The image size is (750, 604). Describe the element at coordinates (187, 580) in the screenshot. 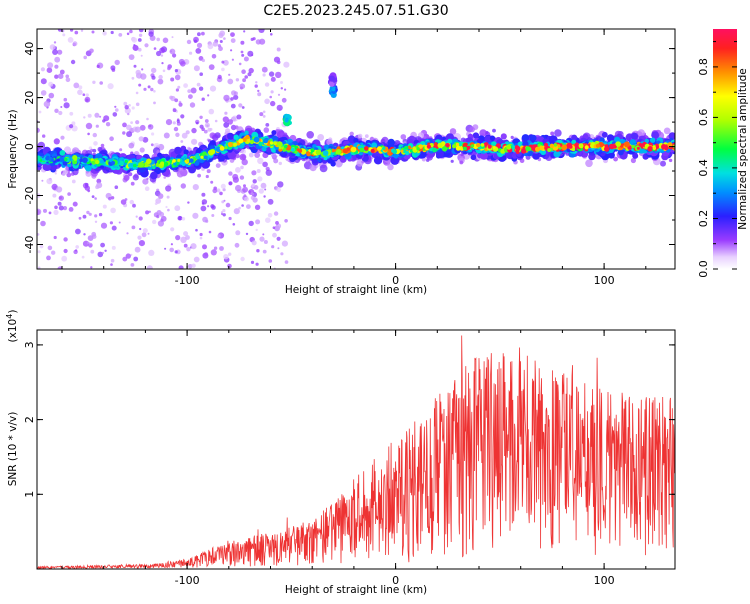

I see `x-tick-label: -100` at that location.